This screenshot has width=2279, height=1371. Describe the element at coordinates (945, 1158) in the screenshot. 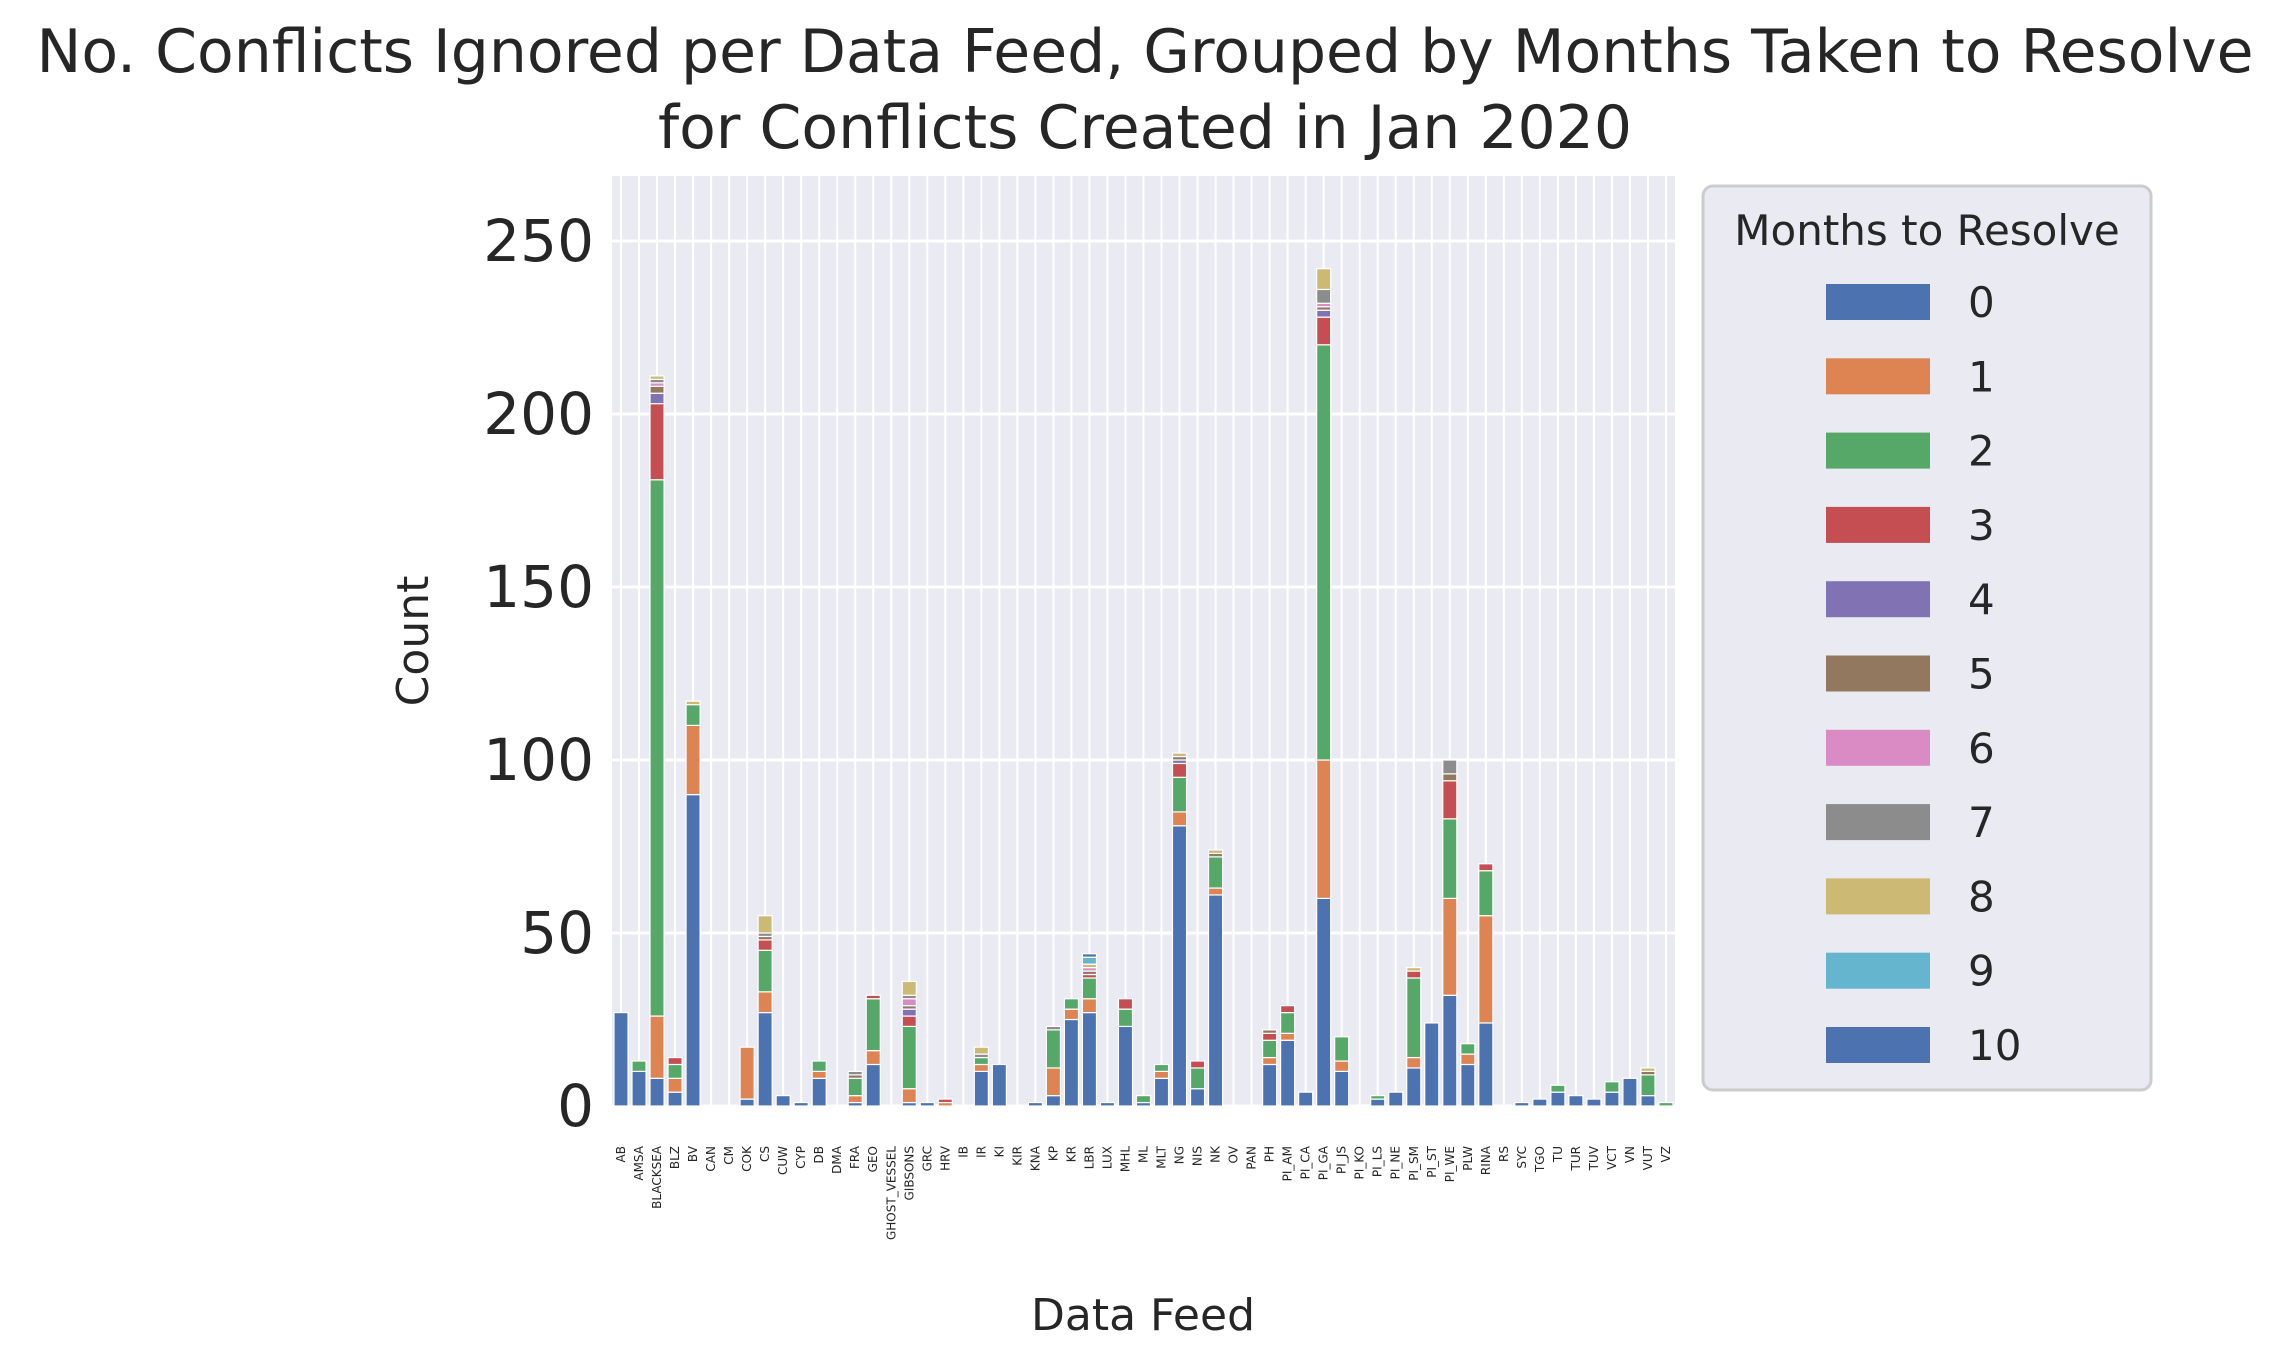

I see `x-tick-label: HRV` at that location.